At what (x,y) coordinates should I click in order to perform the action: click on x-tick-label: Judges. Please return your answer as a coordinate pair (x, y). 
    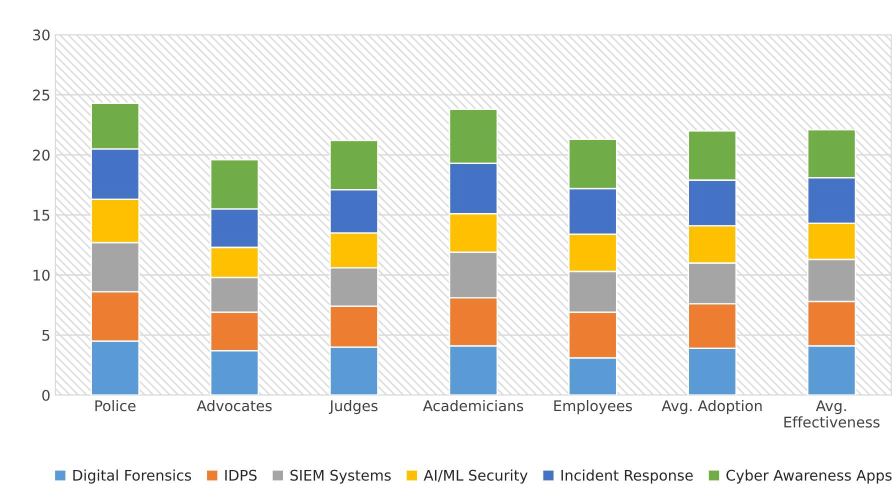
    Looking at the image, I should click on (353, 407).